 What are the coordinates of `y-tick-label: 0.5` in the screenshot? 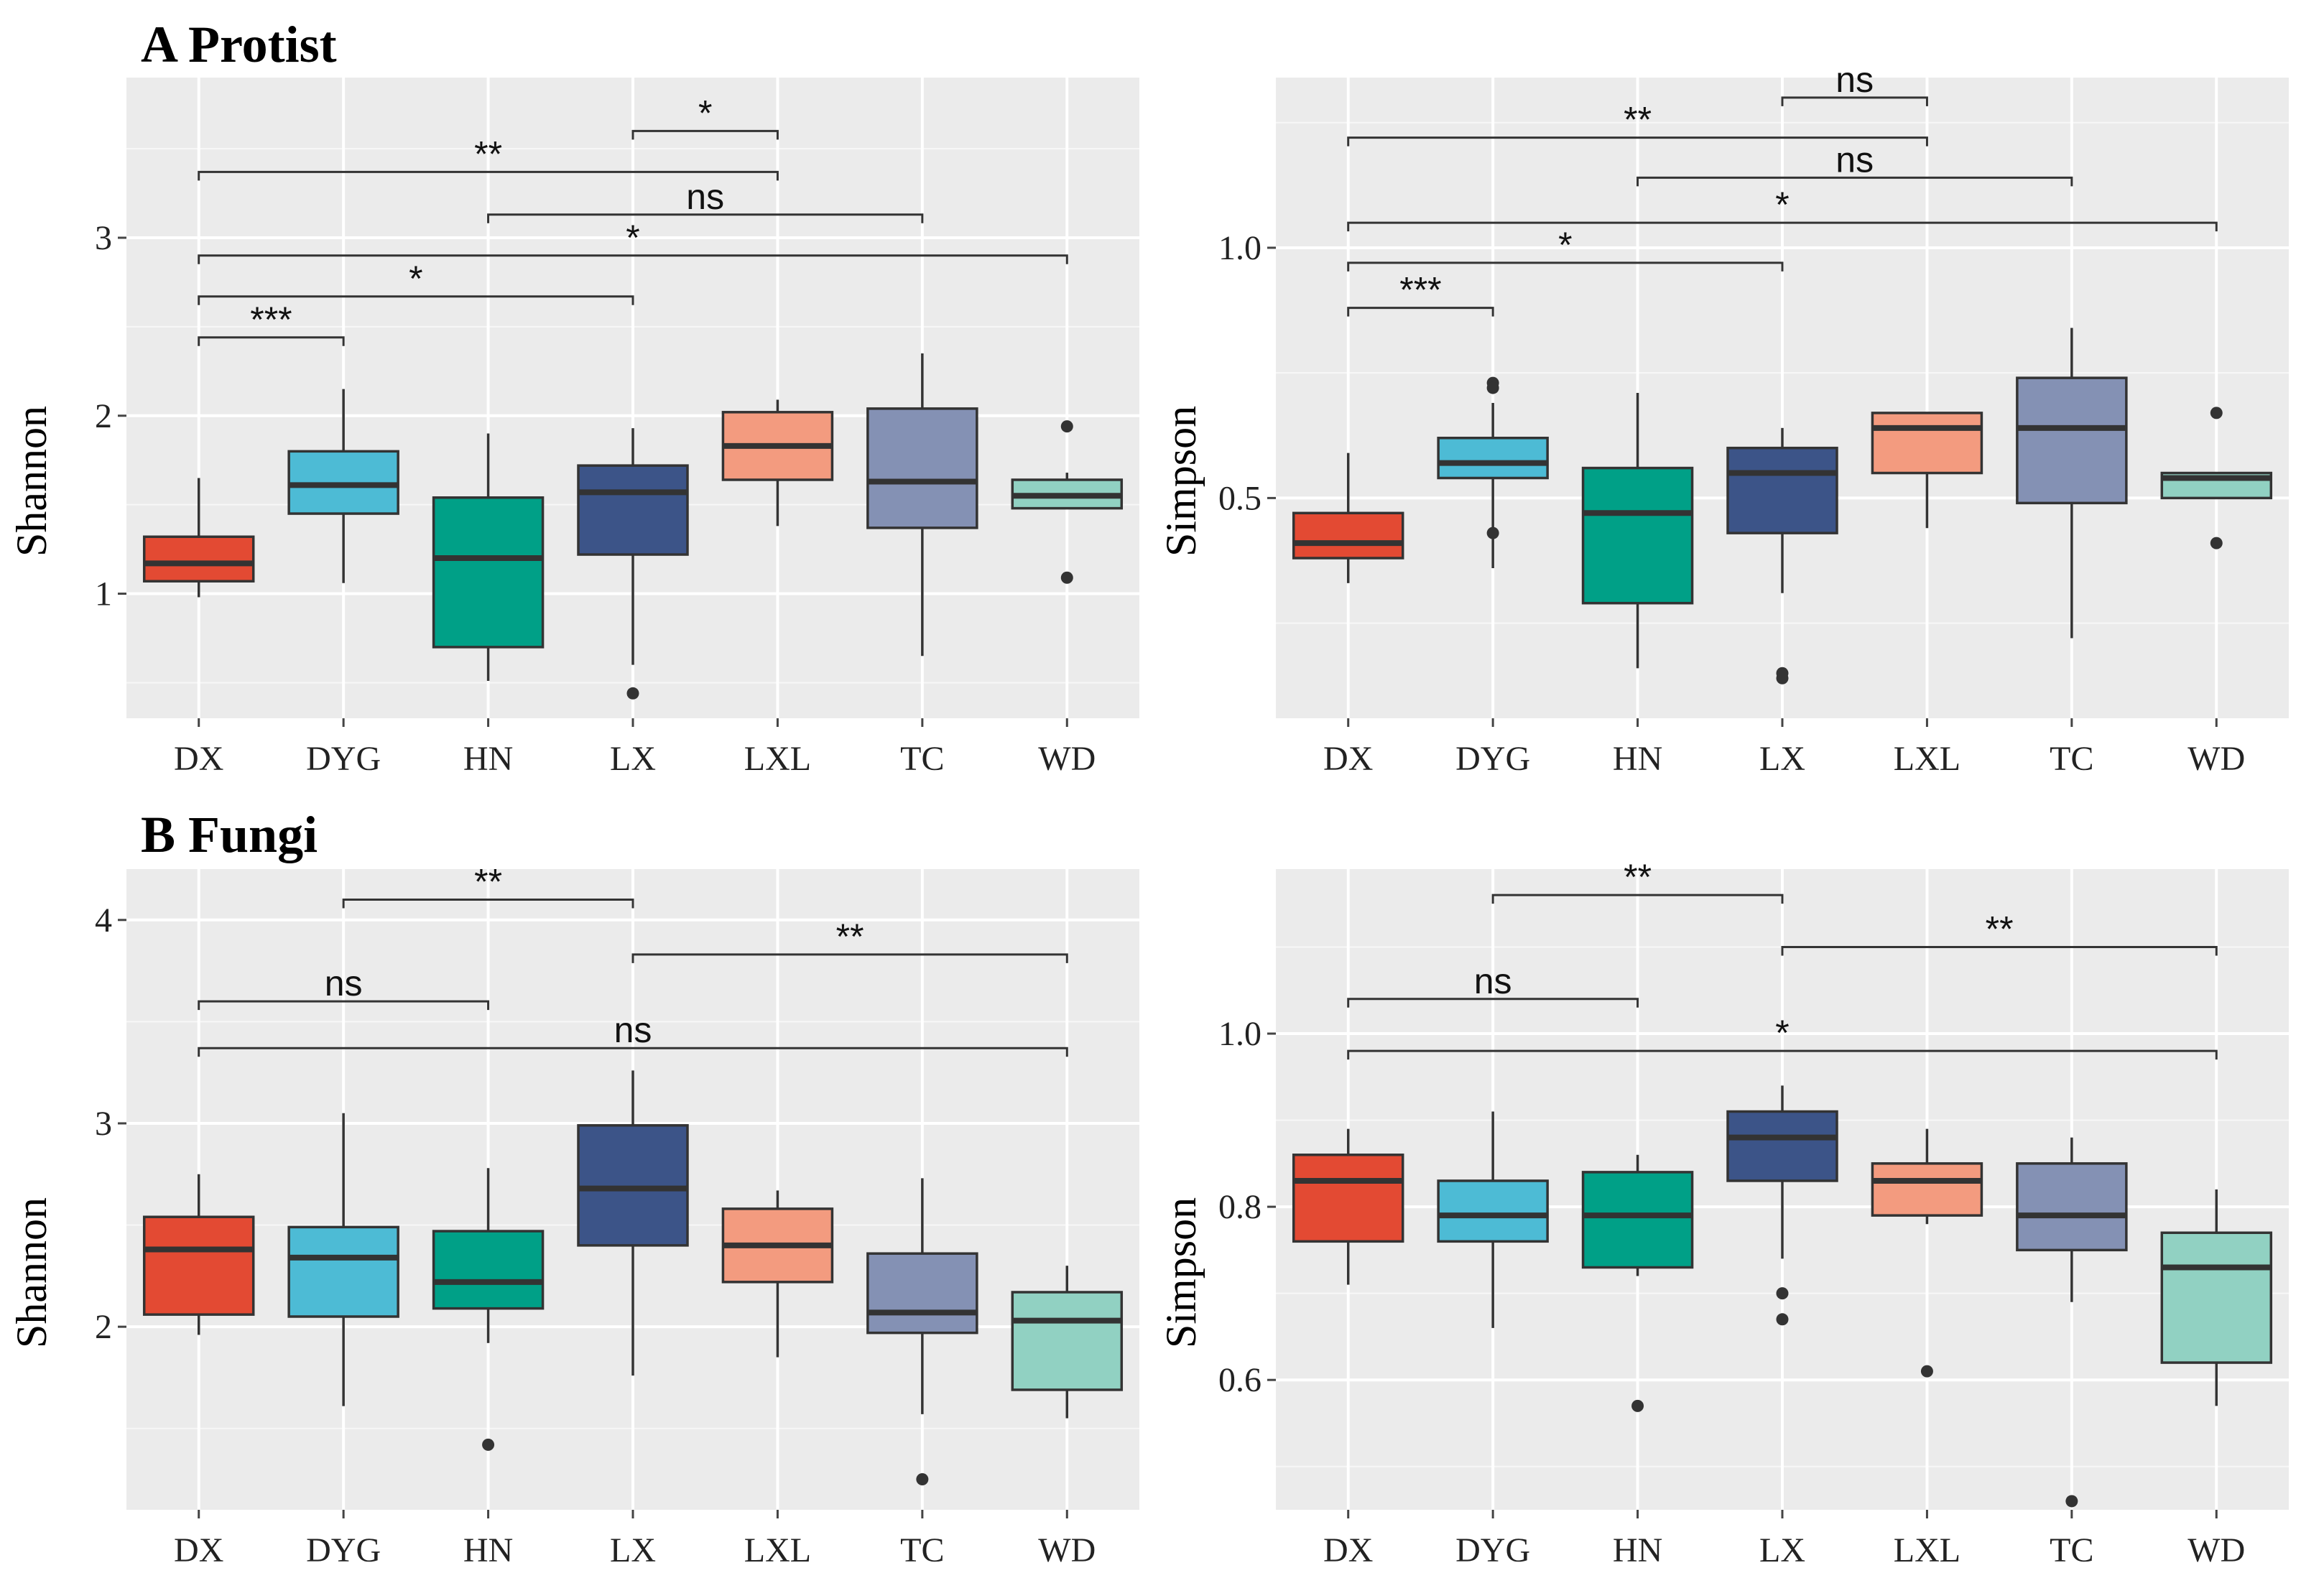 It's located at (1239, 498).